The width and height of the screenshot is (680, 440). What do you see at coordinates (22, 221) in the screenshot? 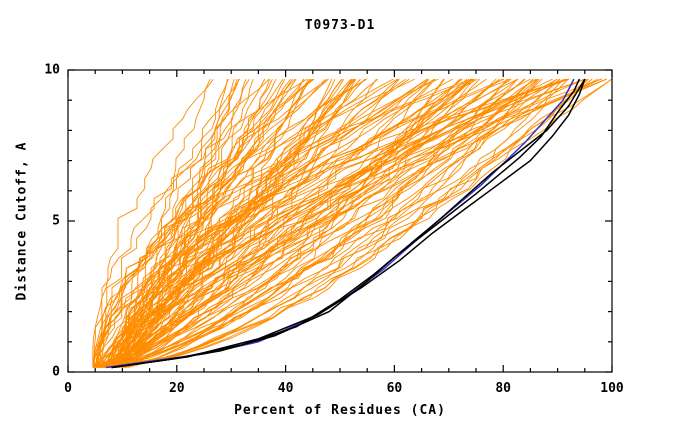
I see `y-axis-label: Distance Cutoff, A` at bounding box center [22, 221].